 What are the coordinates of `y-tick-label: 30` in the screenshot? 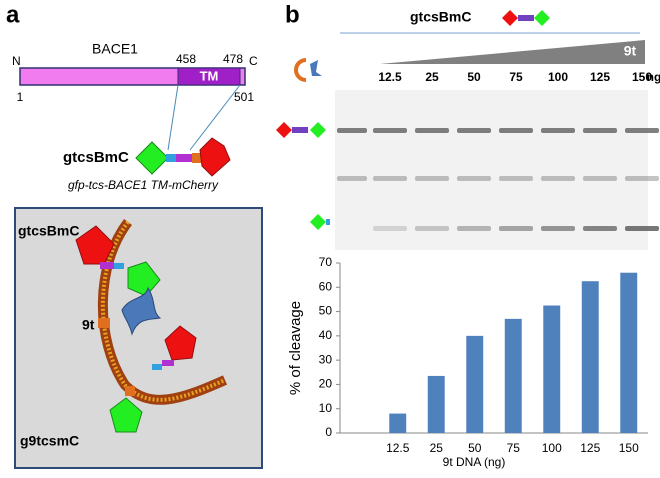 It's located at (326, 359).